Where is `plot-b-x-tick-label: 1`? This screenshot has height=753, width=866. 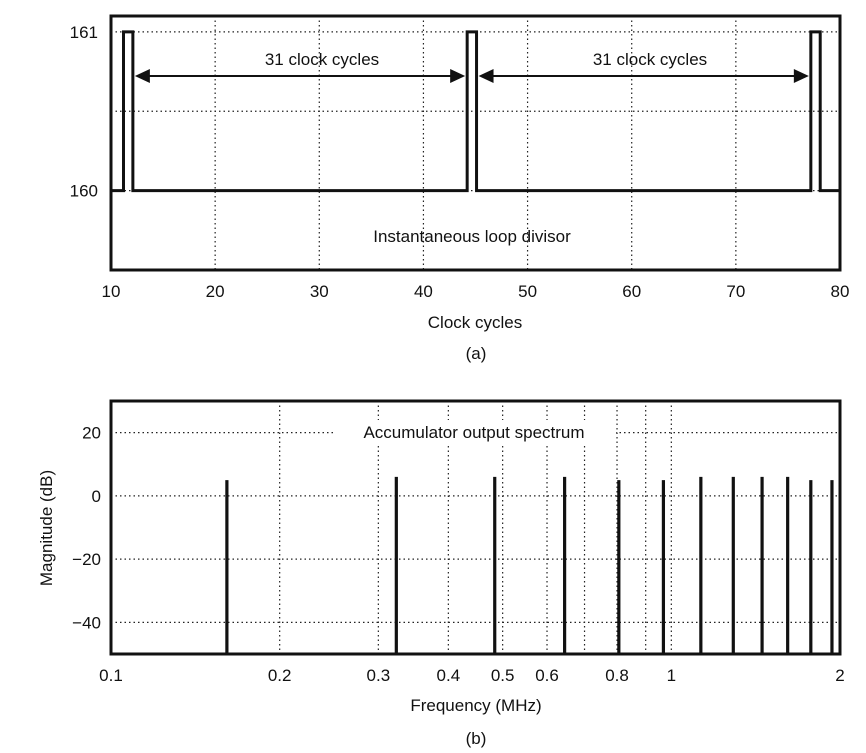
plot-b-x-tick-label: 1 is located at coordinates (671, 675).